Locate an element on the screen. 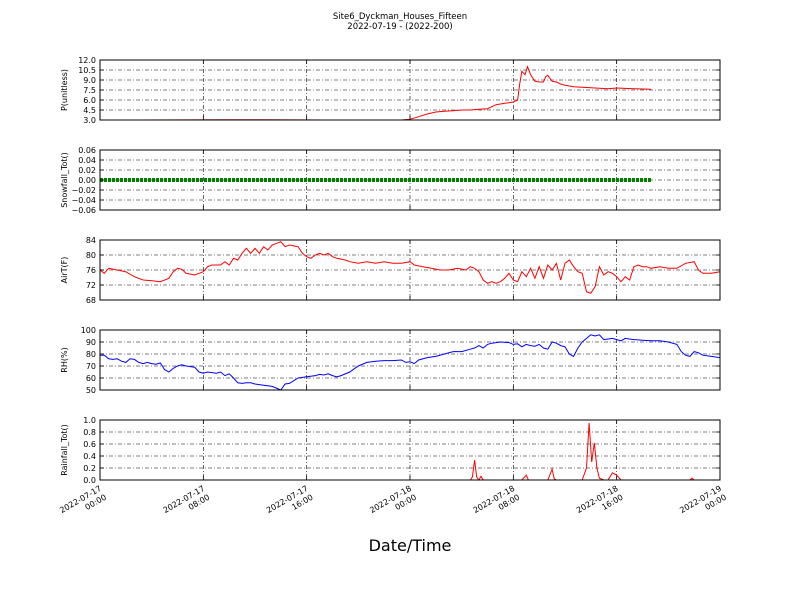  y-tick-label: 72 is located at coordinates (91, 285).